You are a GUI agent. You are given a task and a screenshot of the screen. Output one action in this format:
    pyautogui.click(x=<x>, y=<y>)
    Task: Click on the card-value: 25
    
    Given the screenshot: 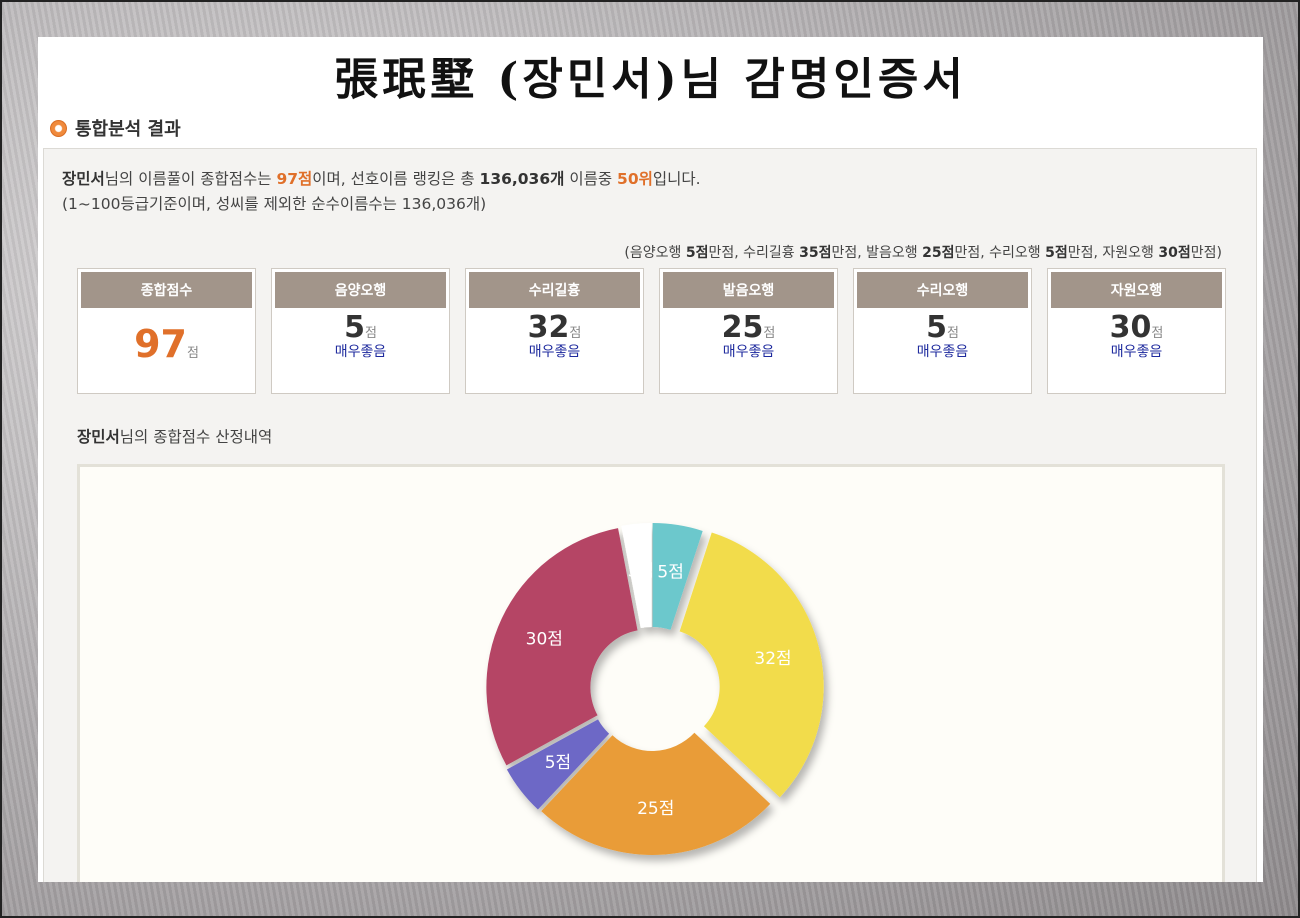 What is the action you would take?
    pyautogui.click(x=742, y=327)
    